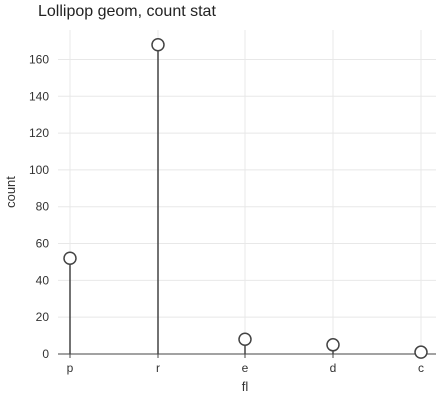 This screenshot has height=405, width=448. I want to click on y-tick-label: 100, so click(39, 170).